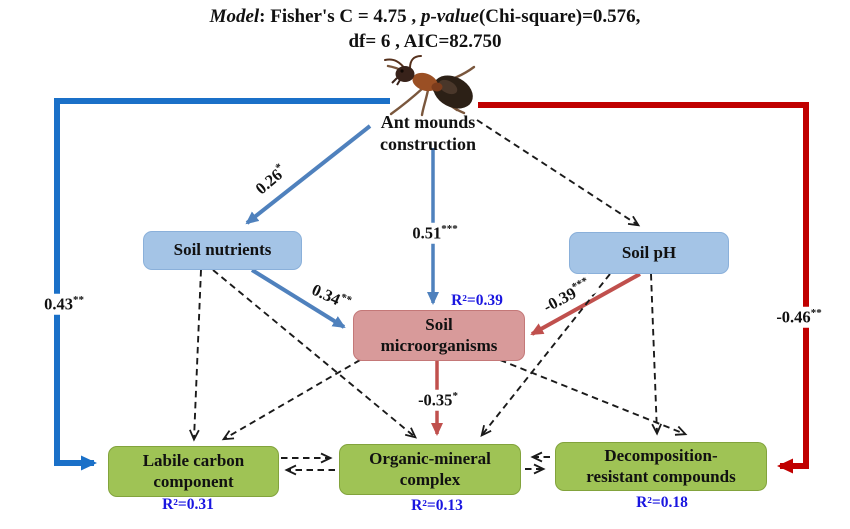 The width and height of the screenshot is (850, 529). What do you see at coordinates (439, 335) in the screenshot?
I see `node-soil-microorganisms: Soil microorganisms` at bounding box center [439, 335].